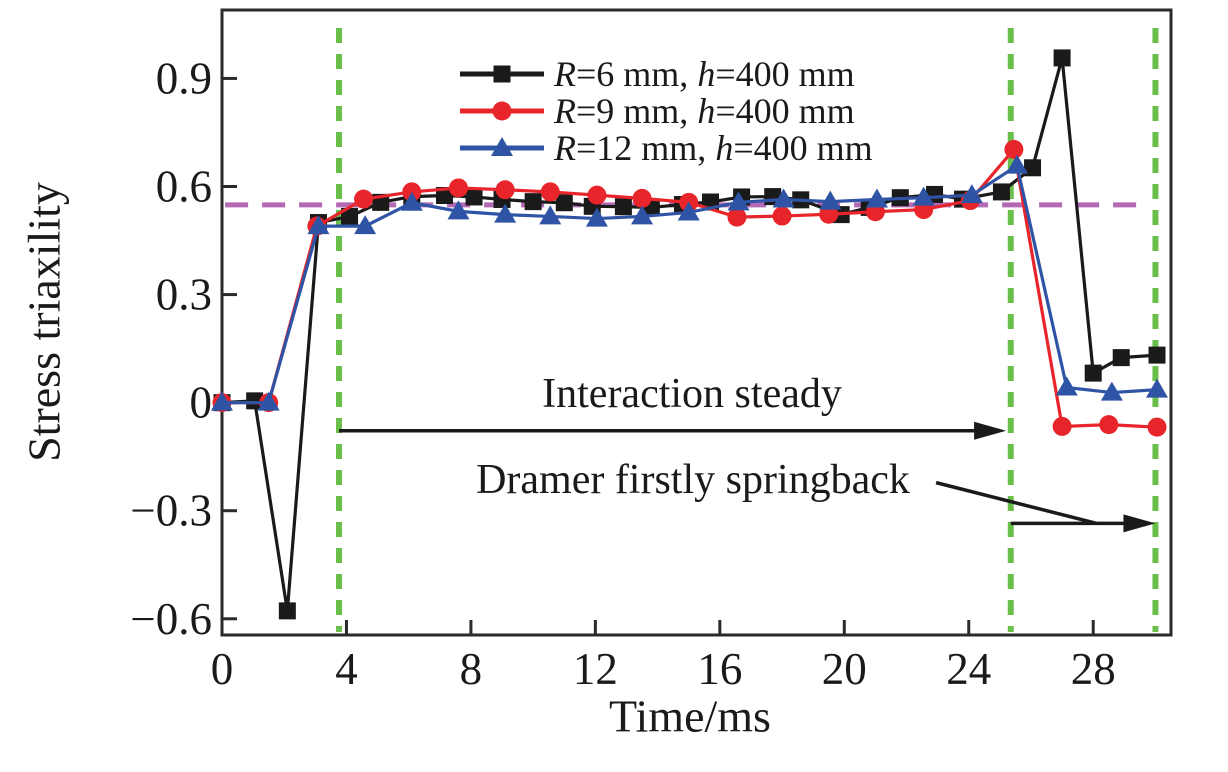  What do you see at coordinates (595, 669) in the screenshot?
I see `x-tick-label: 12` at bounding box center [595, 669].